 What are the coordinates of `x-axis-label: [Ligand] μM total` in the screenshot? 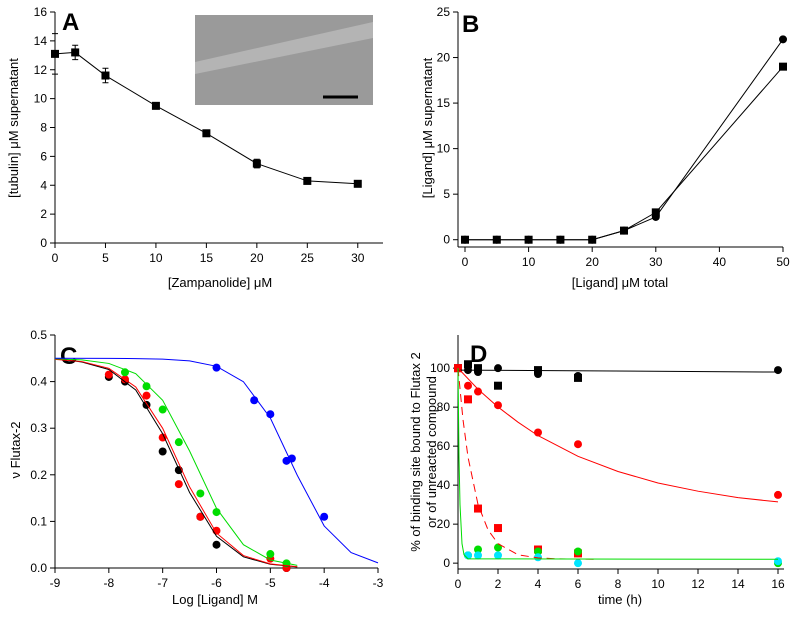 It's located at (620, 282).